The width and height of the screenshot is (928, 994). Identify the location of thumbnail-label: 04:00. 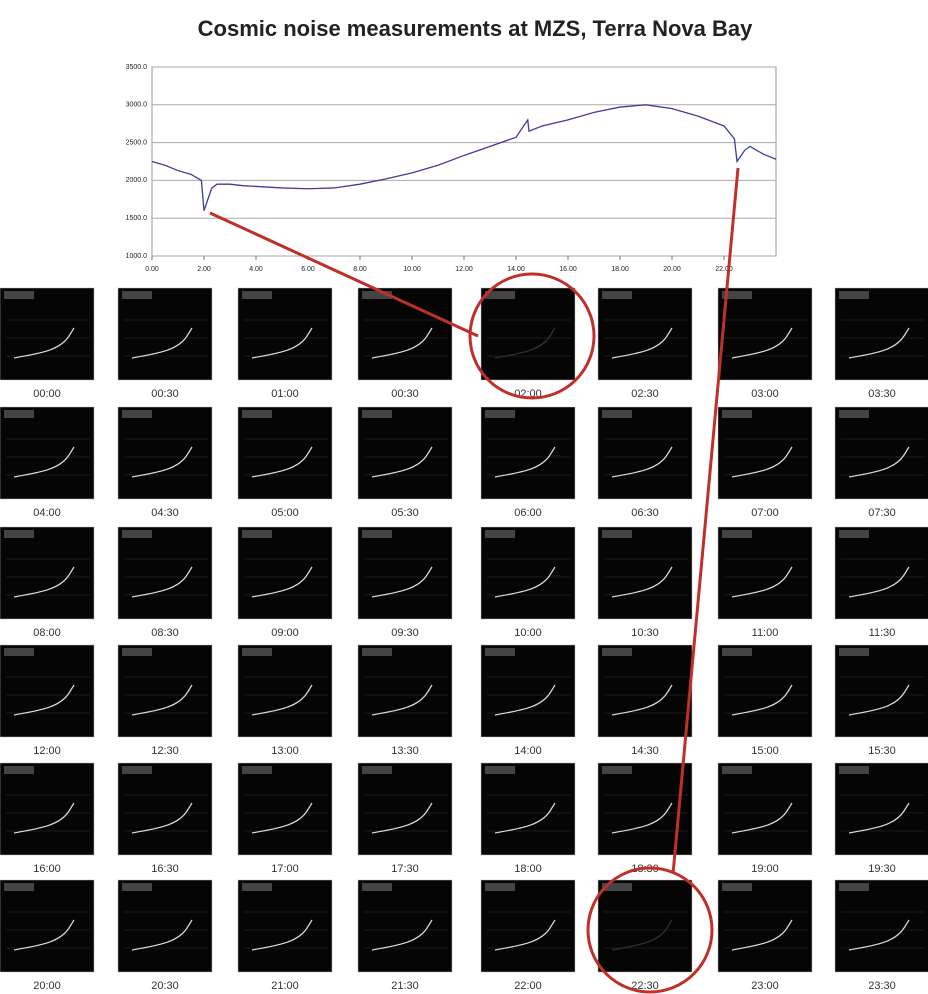
(47, 513).